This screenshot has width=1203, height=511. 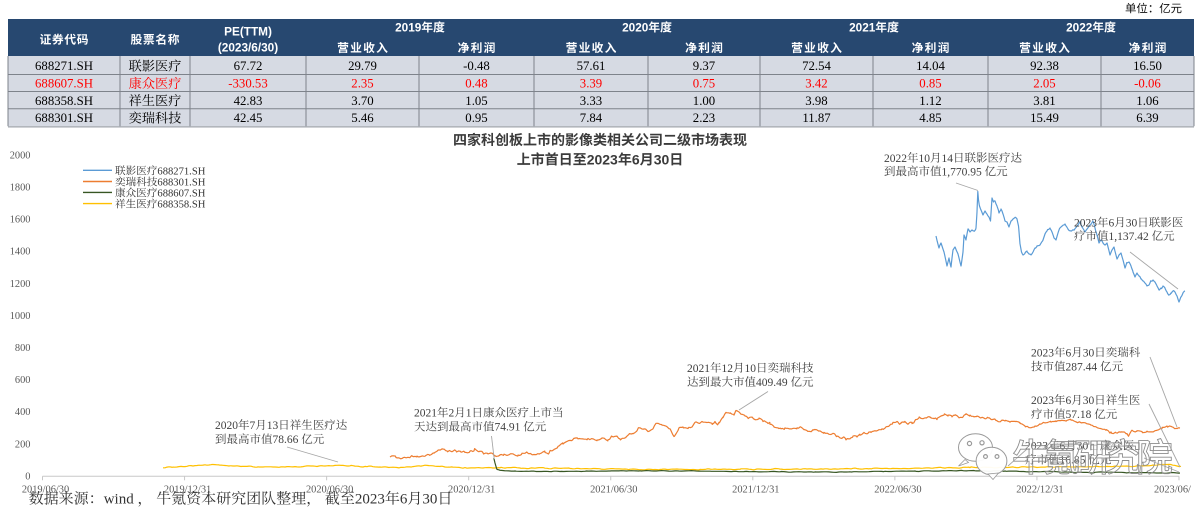 What do you see at coordinates (273, 426) in the screenshot?
I see `svg-text: 13` at bounding box center [273, 426].